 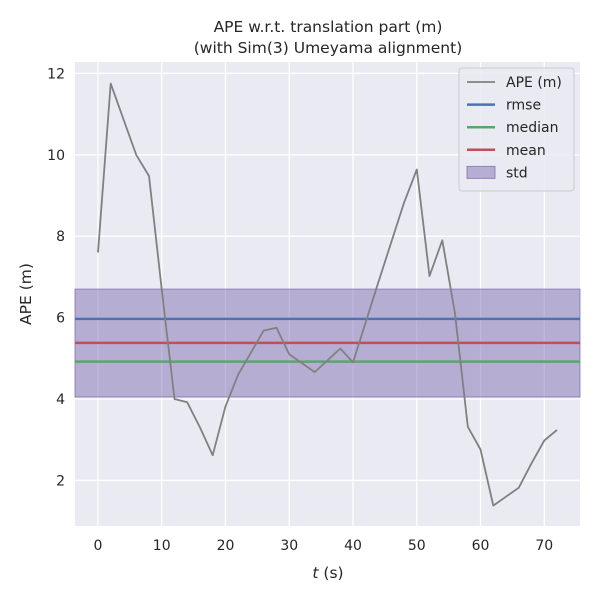 I want to click on chart-subtitle: (with Sim(3) Umeyama alignment), so click(x=328, y=48).